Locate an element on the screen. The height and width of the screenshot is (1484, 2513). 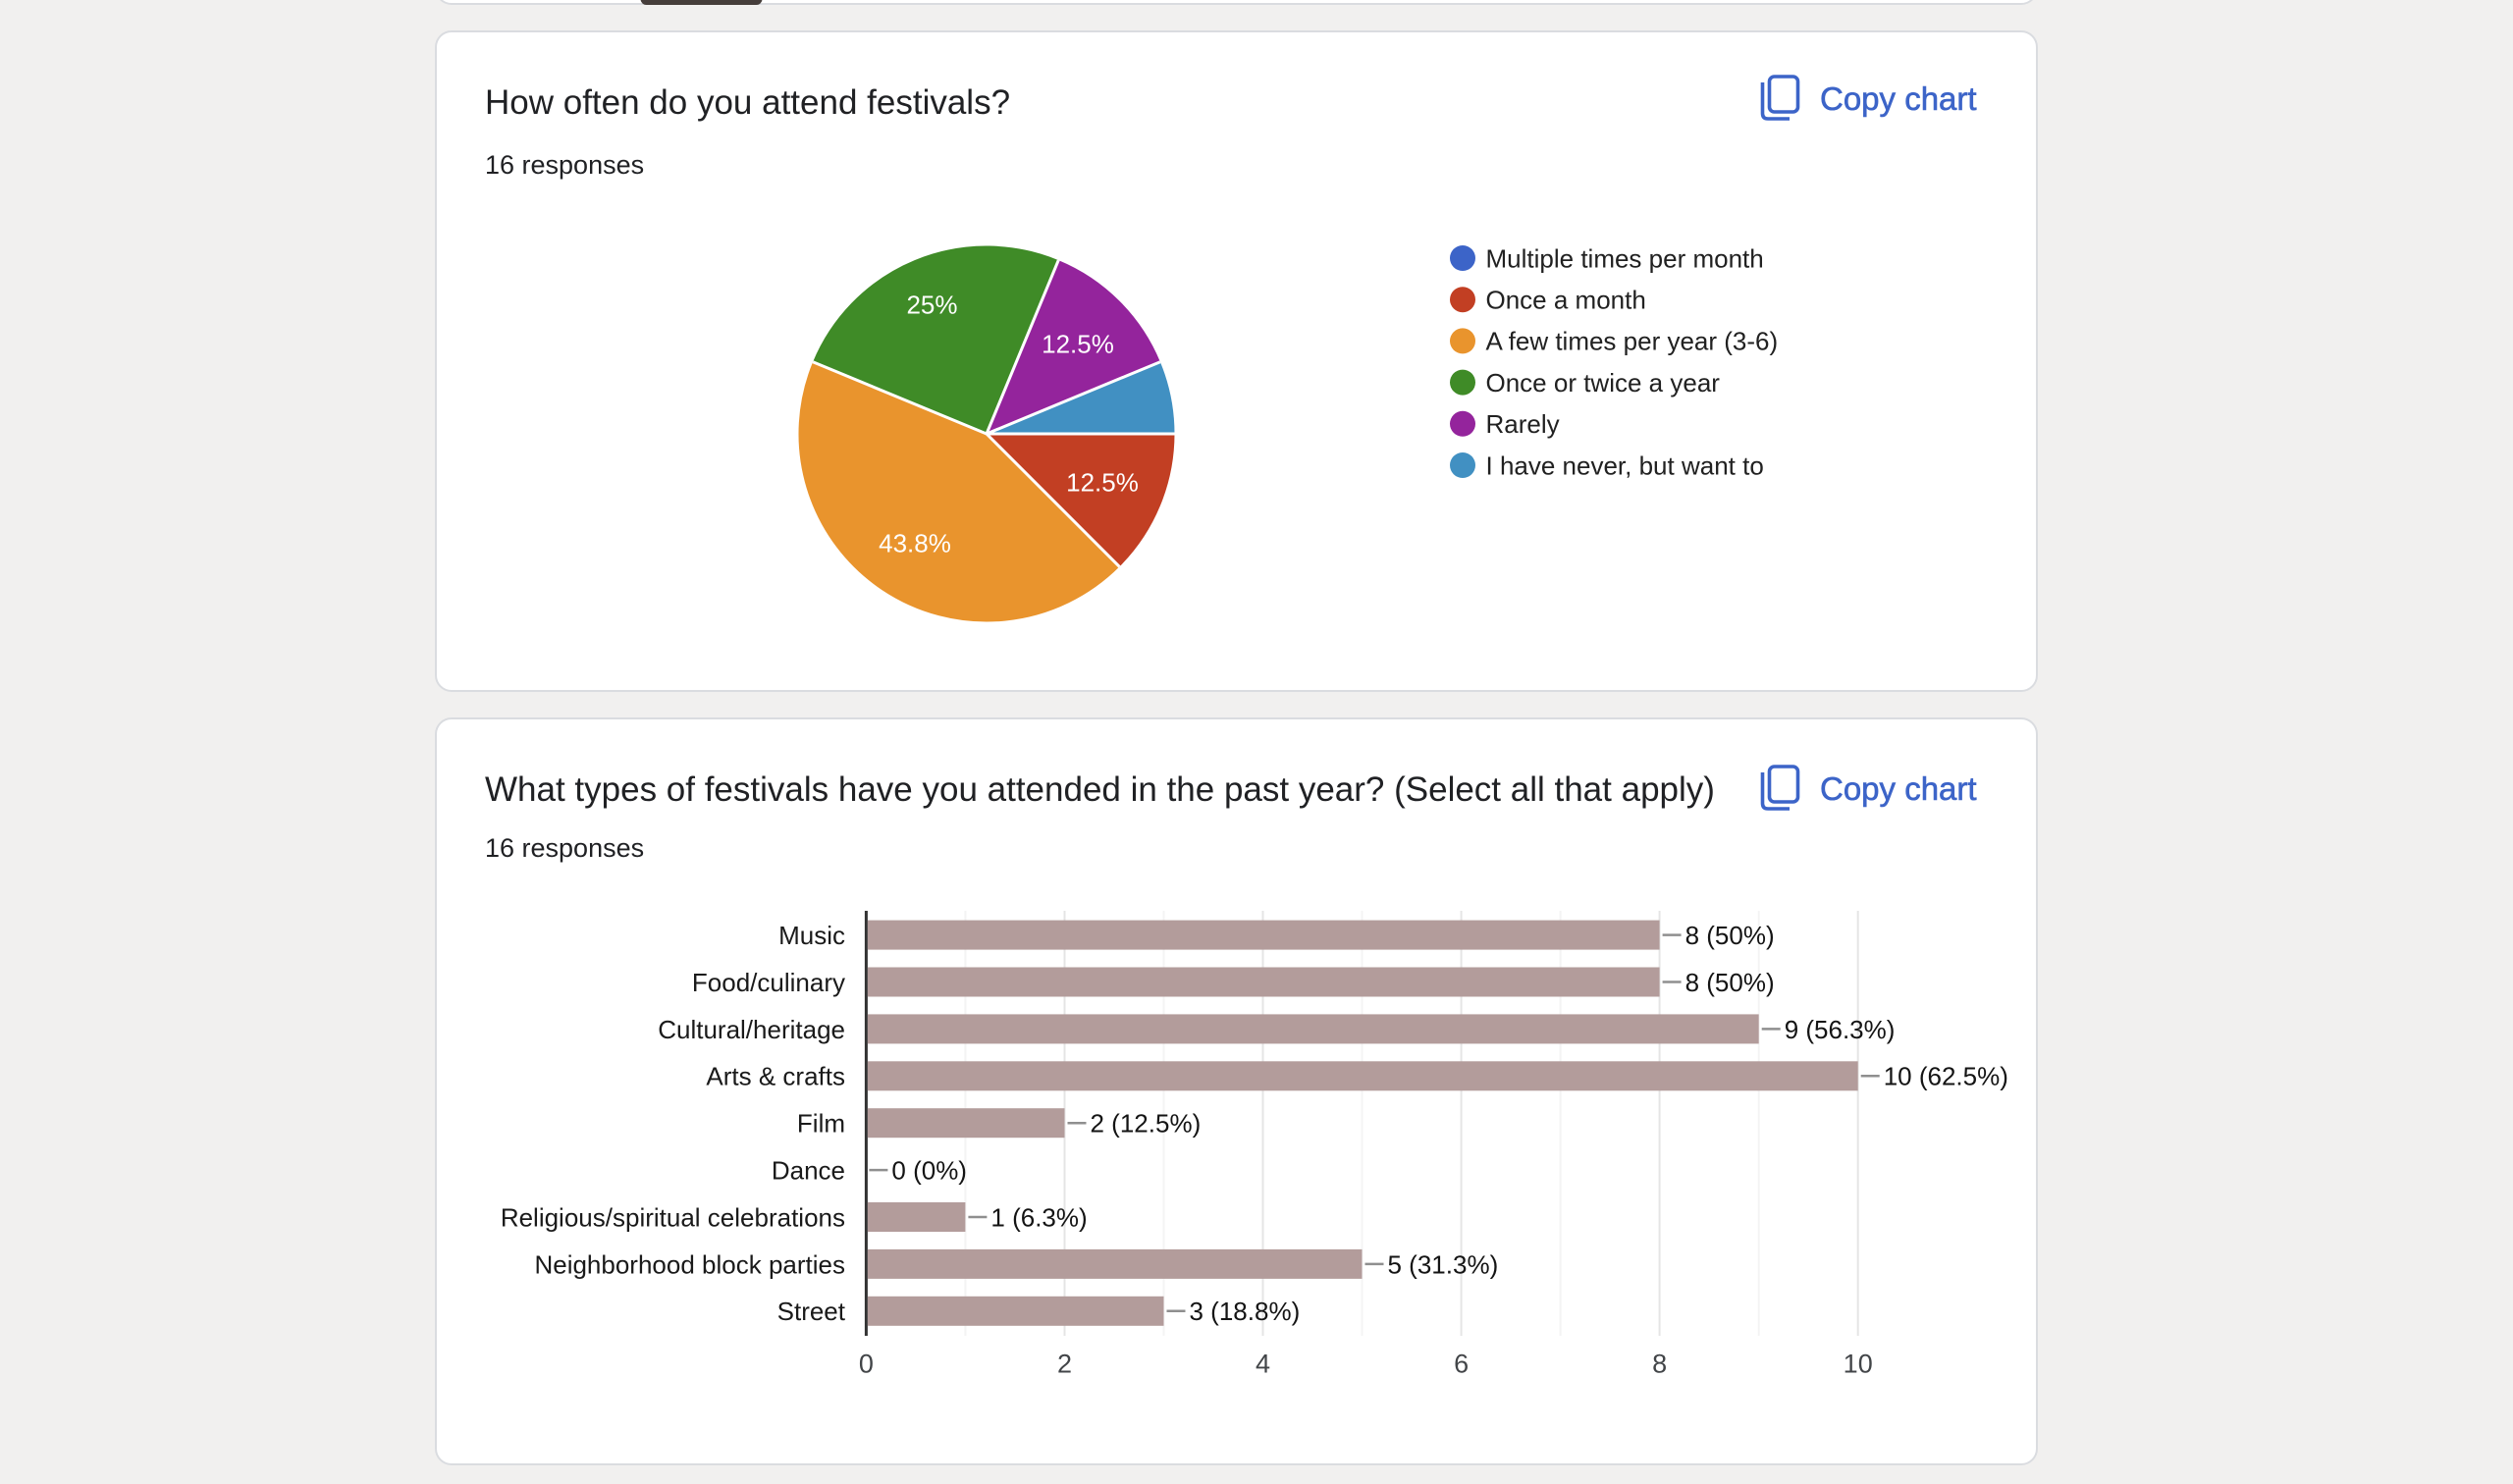
svg-text: 0 is located at coordinates (867, 1364).